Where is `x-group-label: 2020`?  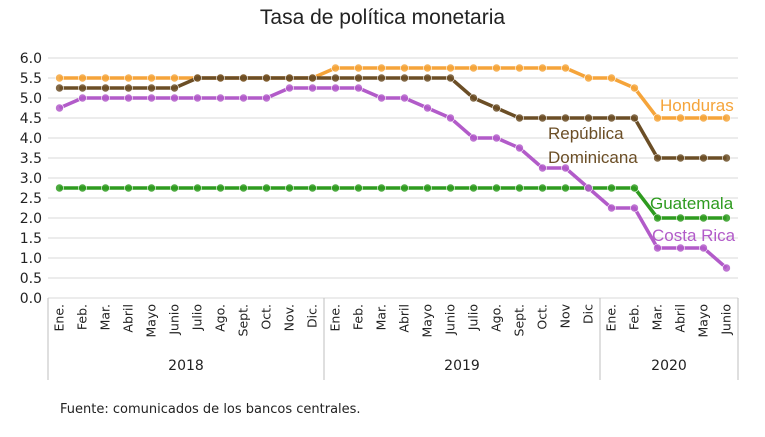
x-group-label: 2020 is located at coordinates (669, 366).